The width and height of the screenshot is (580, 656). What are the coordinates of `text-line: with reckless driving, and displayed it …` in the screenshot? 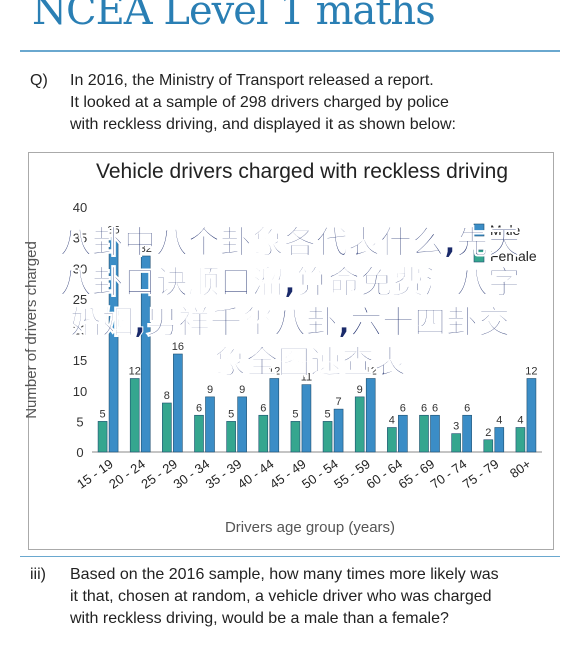 It's located at (263, 124).